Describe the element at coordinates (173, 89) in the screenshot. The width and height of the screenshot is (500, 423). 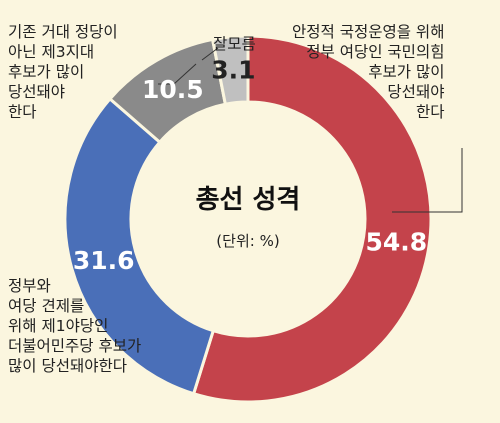
I see `value-label-third-party: 10.5` at that location.